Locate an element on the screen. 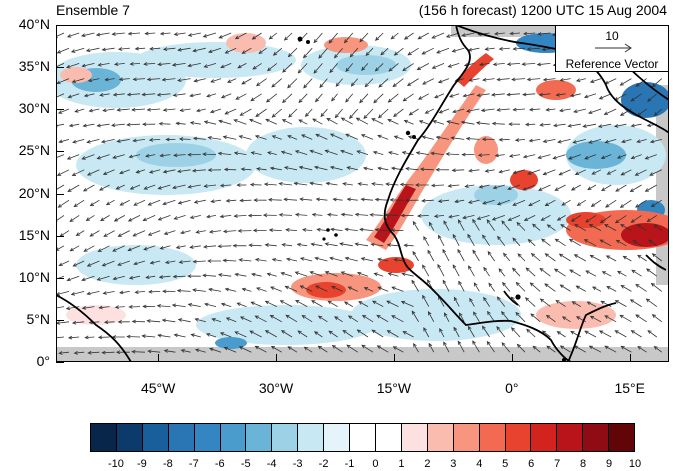 This screenshot has width=673, height=471. pos-anomaly-patch is located at coordinates (96, 315).